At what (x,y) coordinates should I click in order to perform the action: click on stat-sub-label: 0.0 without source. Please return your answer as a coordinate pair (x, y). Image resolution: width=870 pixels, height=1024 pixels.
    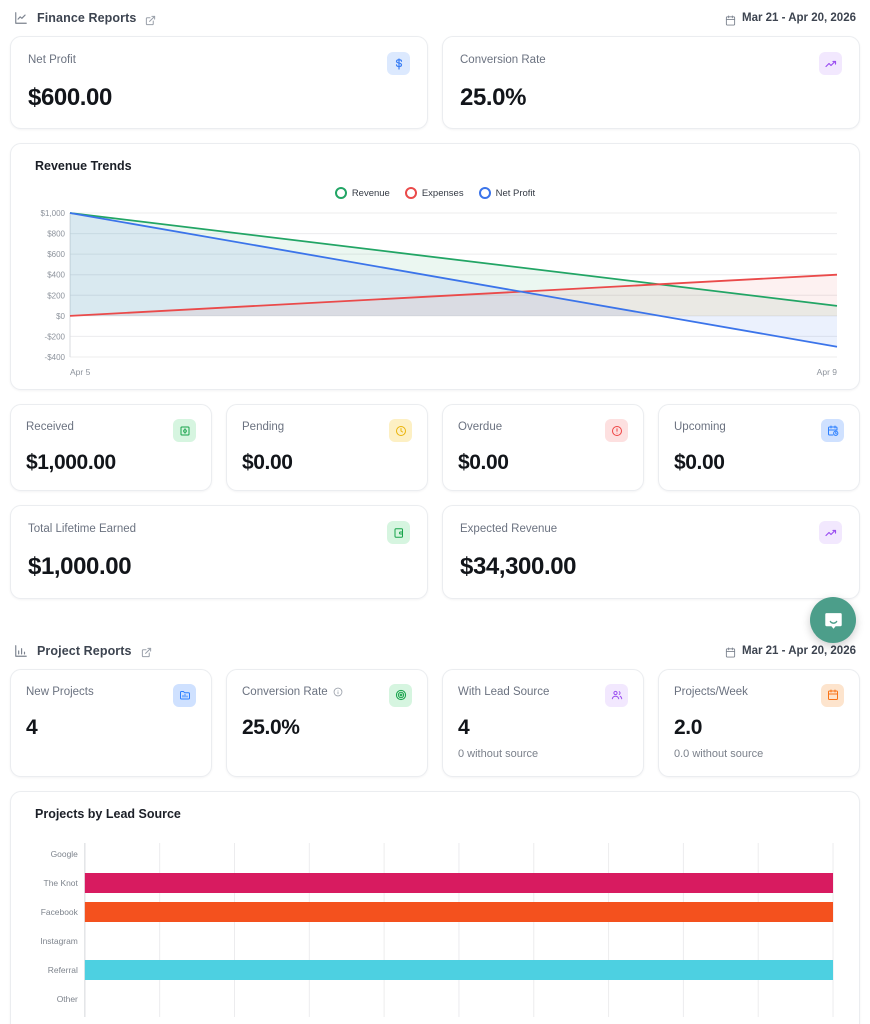
    Looking at the image, I should click on (719, 753).